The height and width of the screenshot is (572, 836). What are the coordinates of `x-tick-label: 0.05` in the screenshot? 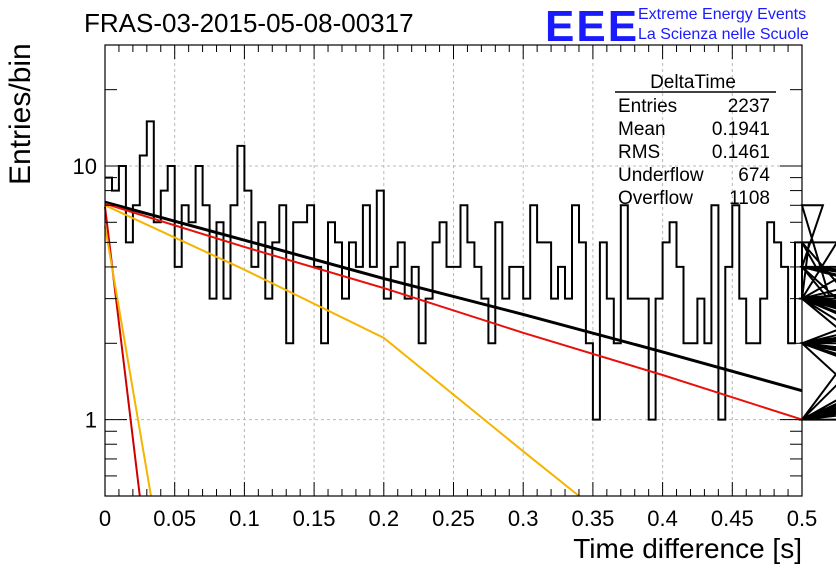 It's located at (174, 518).